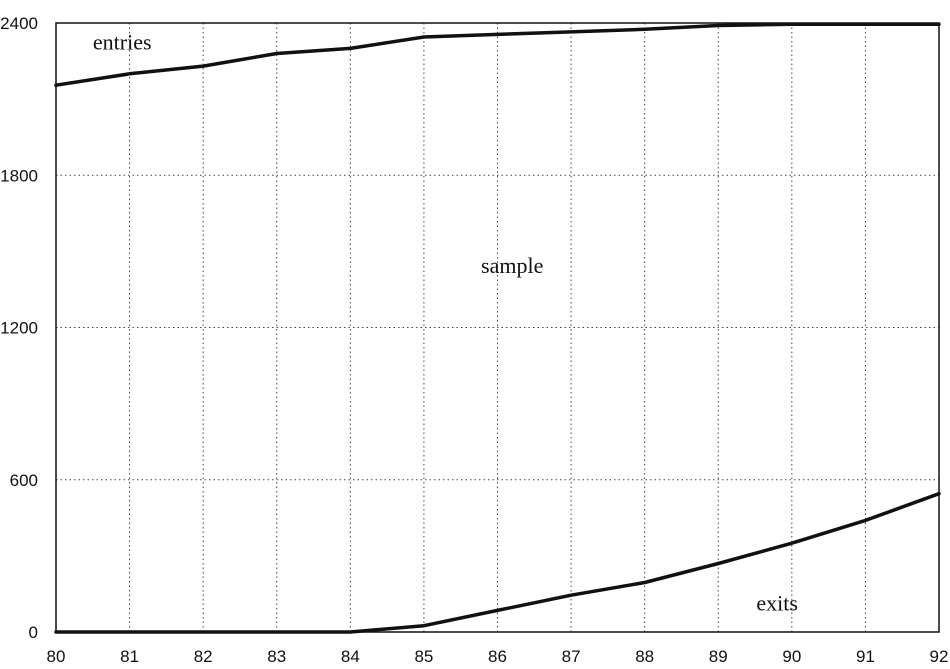 This screenshot has width=950, height=669. What do you see at coordinates (122, 42) in the screenshot?
I see `annotation-entries: entries` at bounding box center [122, 42].